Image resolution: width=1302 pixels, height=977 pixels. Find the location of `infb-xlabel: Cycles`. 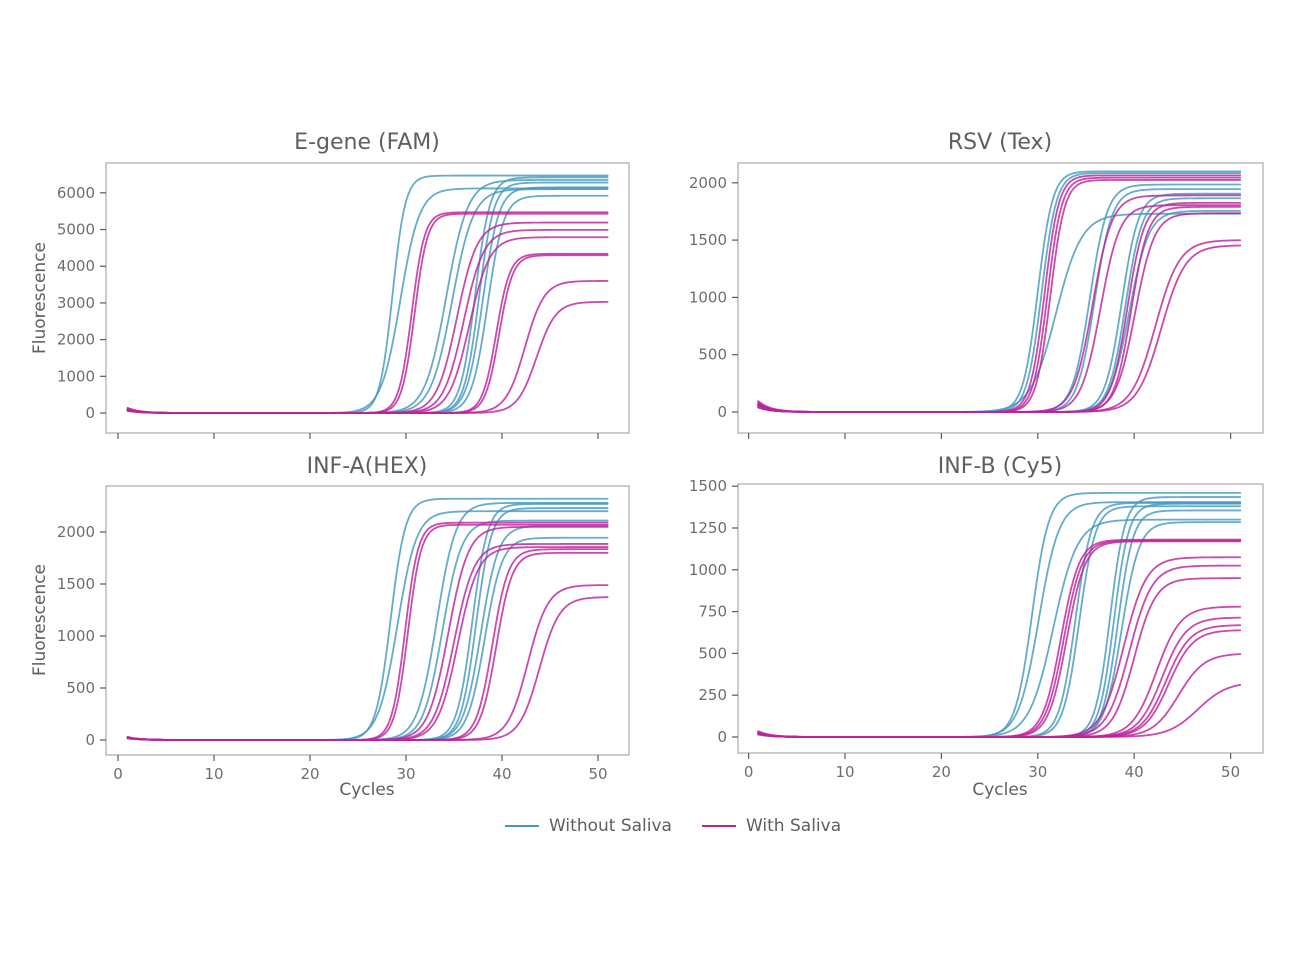

infb-xlabel: Cycles is located at coordinates (1000, 790).